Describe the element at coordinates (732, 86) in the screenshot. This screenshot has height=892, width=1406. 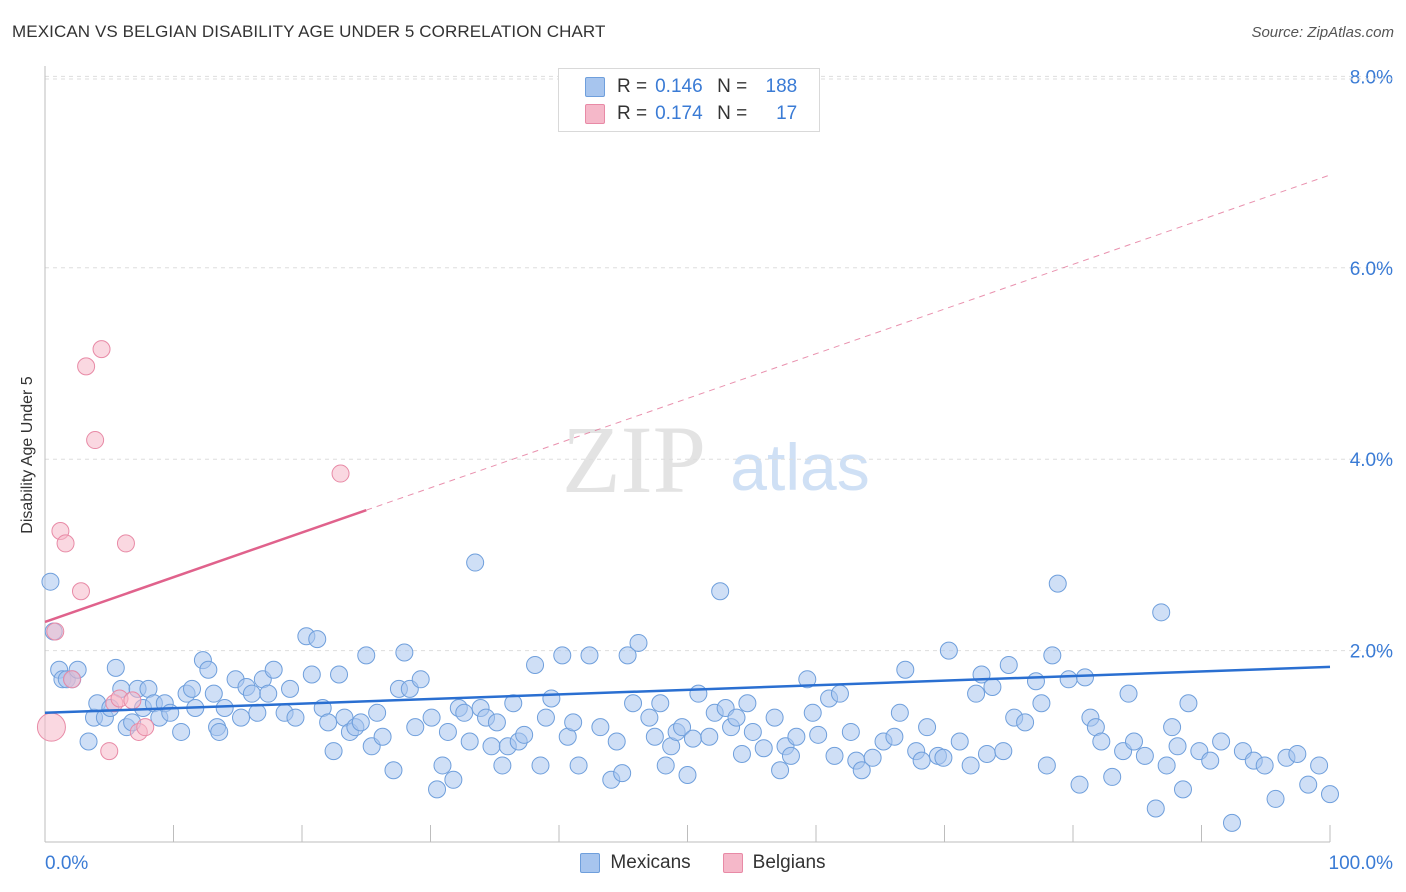
I see `n-label: N =` at that location.